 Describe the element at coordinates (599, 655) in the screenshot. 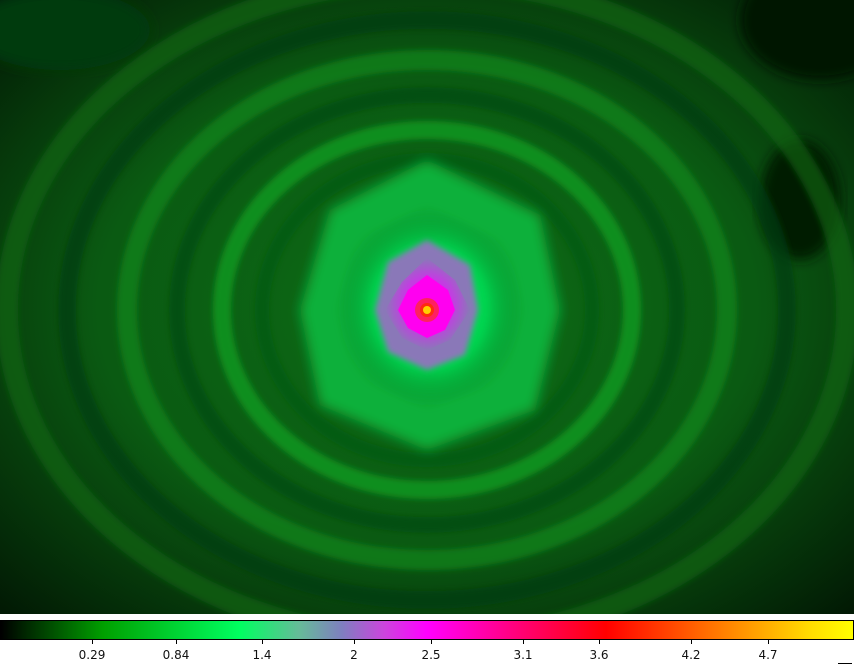

I see `colorbar-tick-label: 3.6` at that location.